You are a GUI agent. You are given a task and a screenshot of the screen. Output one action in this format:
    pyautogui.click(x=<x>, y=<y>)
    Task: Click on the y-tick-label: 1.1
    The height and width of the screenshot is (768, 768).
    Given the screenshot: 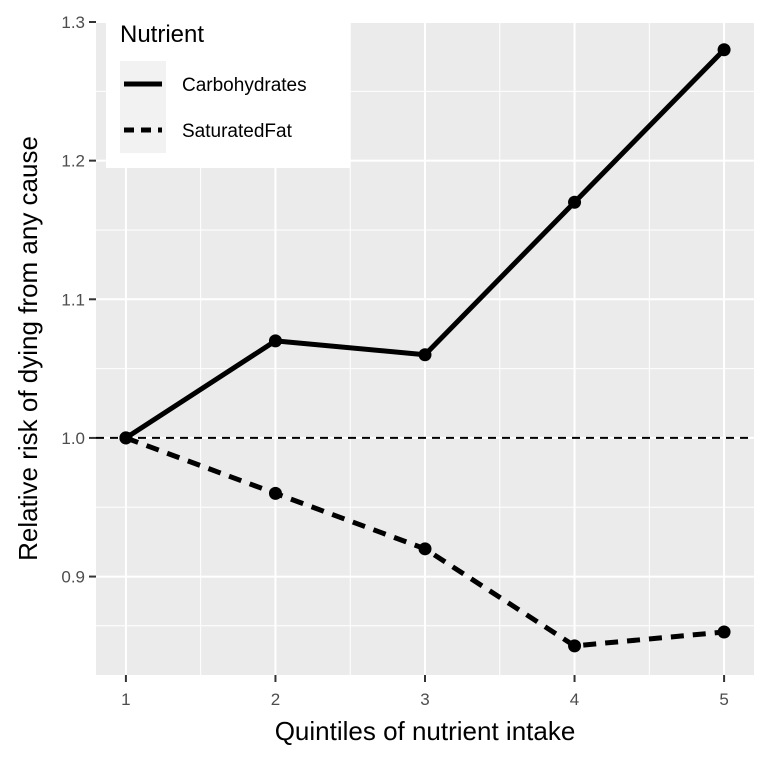 What is the action you would take?
    pyautogui.click(x=73, y=299)
    